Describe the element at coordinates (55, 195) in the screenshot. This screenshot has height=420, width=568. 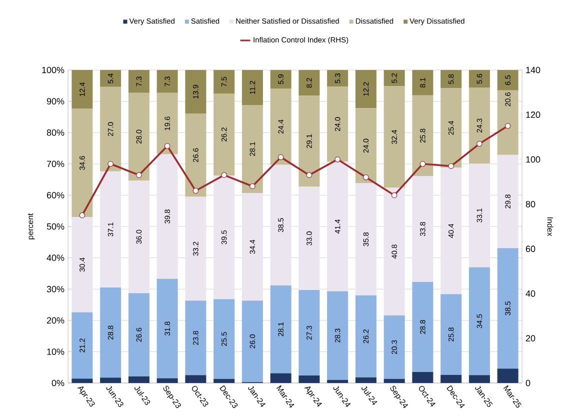
I see `y-tick-label: 60%` at that location.